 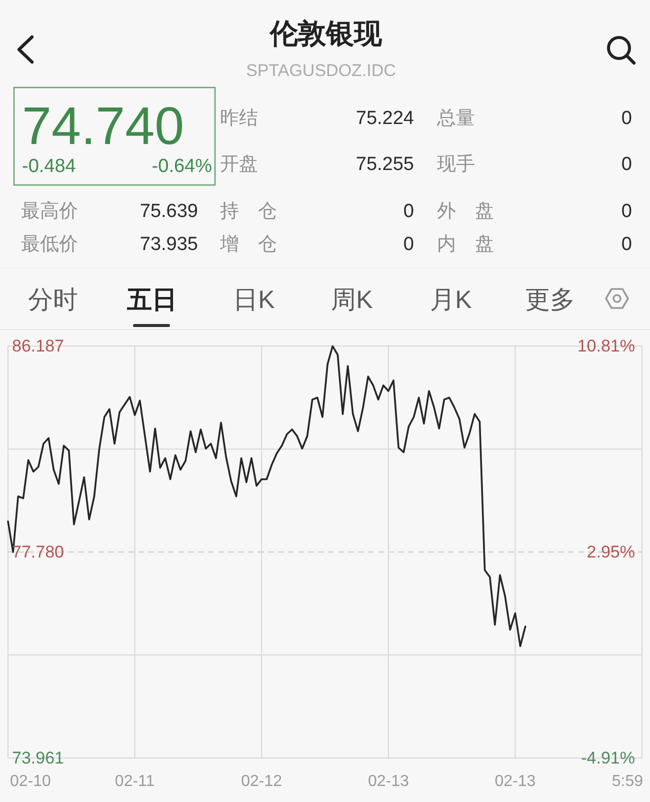 What do you see at coordinates (261, 781) in the screenshot?
I see `x-tick-label: 02-12` at bounding box center [261, 781].